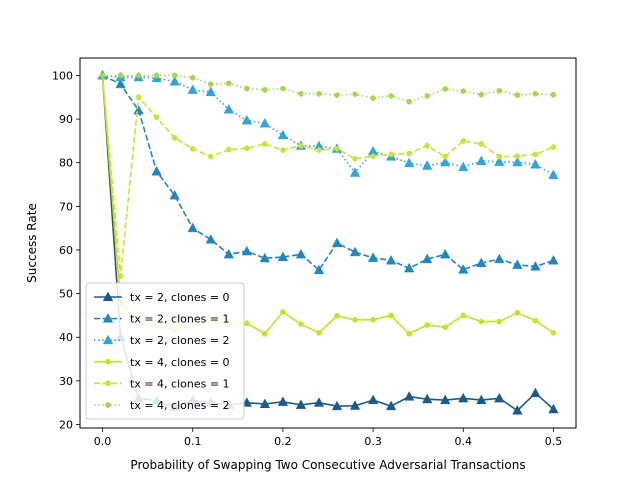 The height and width of the screenshot is (480, 640). I want to click on y-tick-label: 20, so click(66, 425).